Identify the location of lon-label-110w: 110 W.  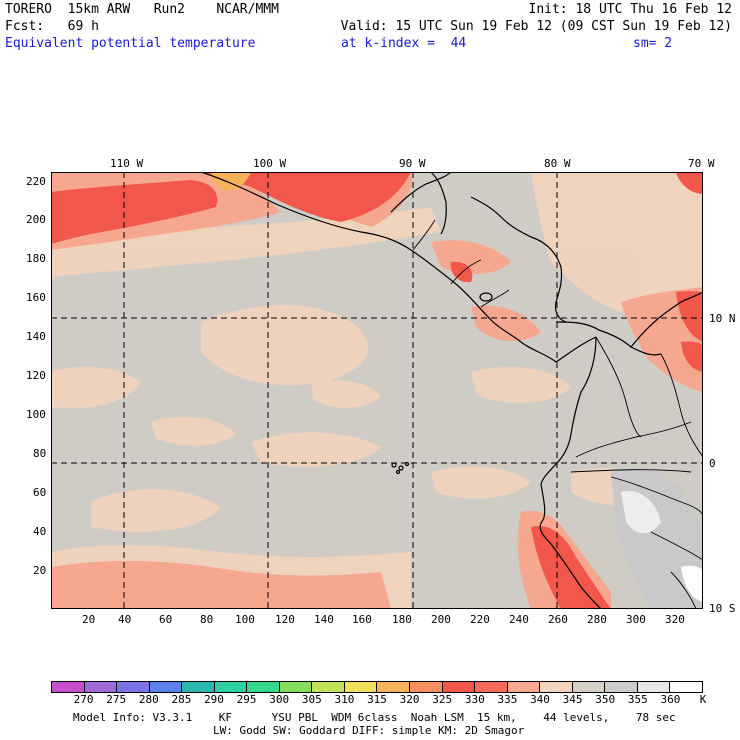
(127, 163).